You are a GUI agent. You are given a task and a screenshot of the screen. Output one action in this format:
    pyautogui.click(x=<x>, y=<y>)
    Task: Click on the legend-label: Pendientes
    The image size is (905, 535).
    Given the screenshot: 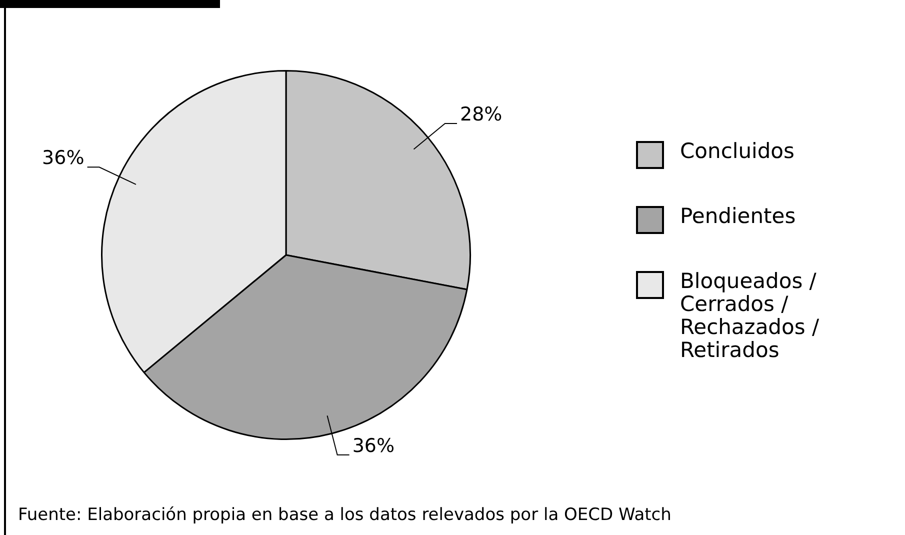 What is the action you would take?
    pyautogui.click(x=738, y=216)
    